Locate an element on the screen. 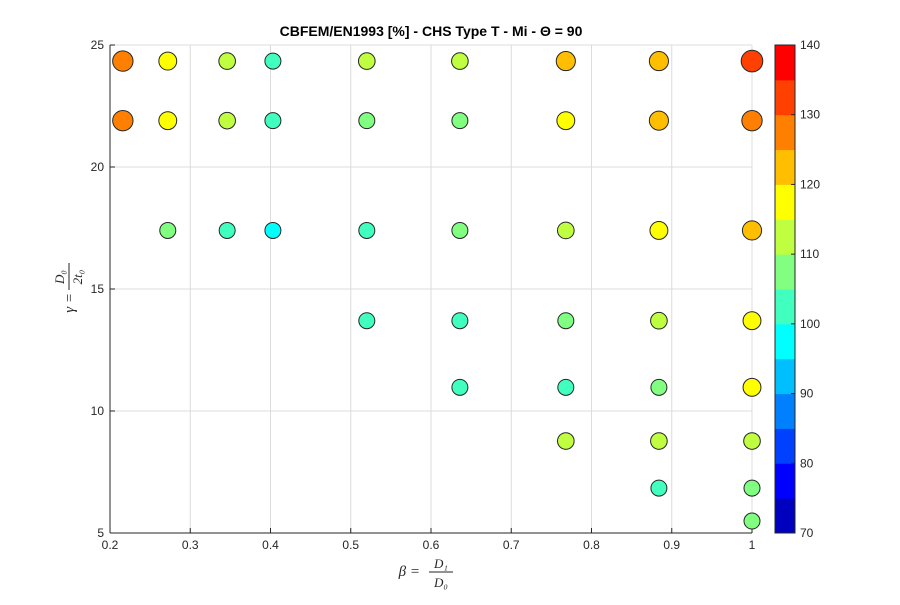 The height and width of the screenshot is (605, 900). colorbar-tick-label: 70 is located at coordinates (807, 533).